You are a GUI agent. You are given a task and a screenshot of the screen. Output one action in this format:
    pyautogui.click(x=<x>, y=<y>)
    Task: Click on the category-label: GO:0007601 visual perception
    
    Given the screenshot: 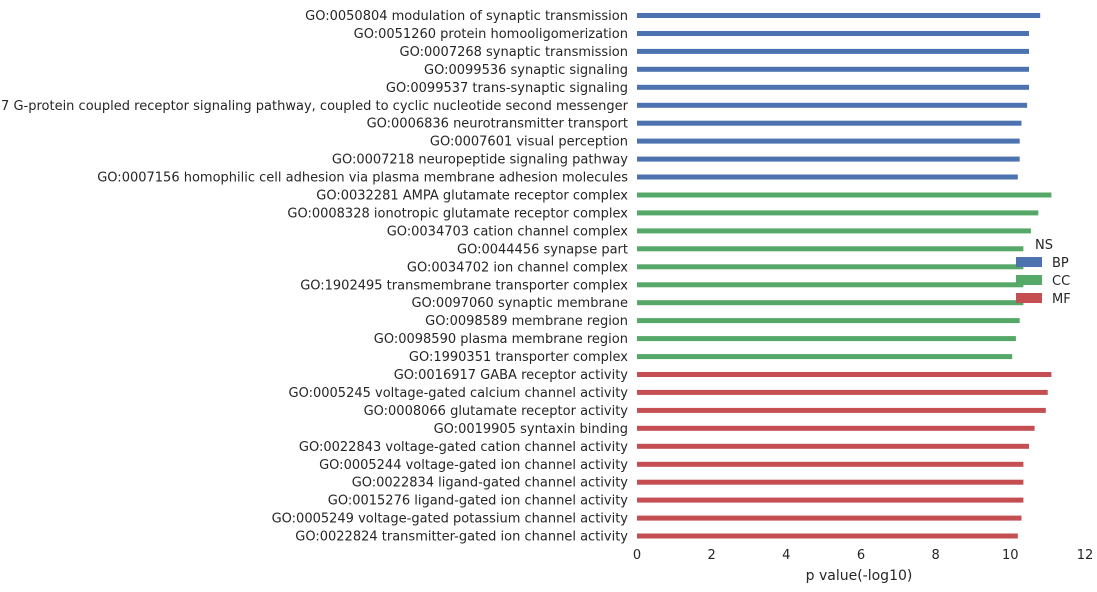 What is the action you would take?
    pyautogui.click(x=529, y=142)
    